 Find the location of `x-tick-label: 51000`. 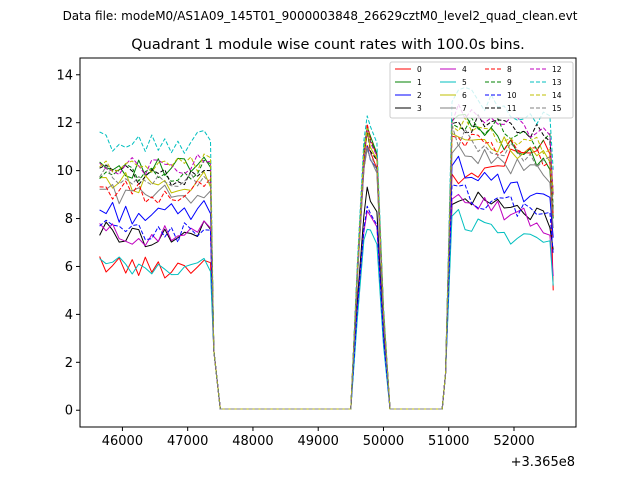

x-tick-label: 51000 is located at coordinates (448, 441).